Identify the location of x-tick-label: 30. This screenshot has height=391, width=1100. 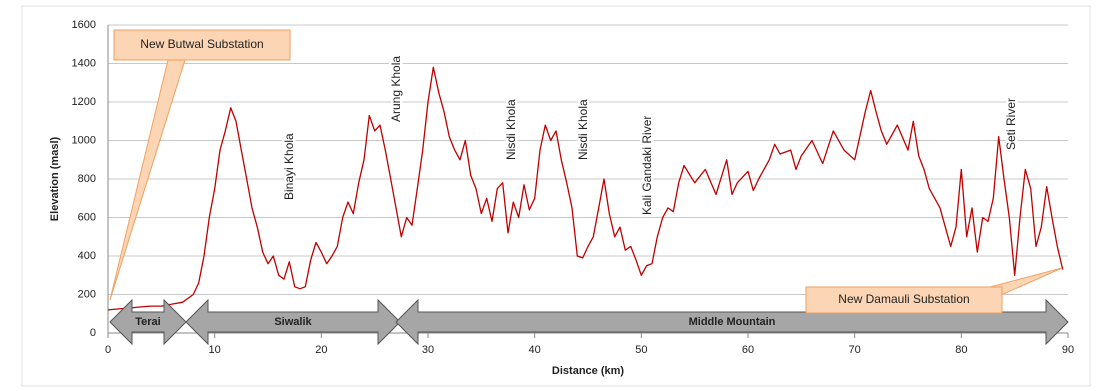
(428, 350).